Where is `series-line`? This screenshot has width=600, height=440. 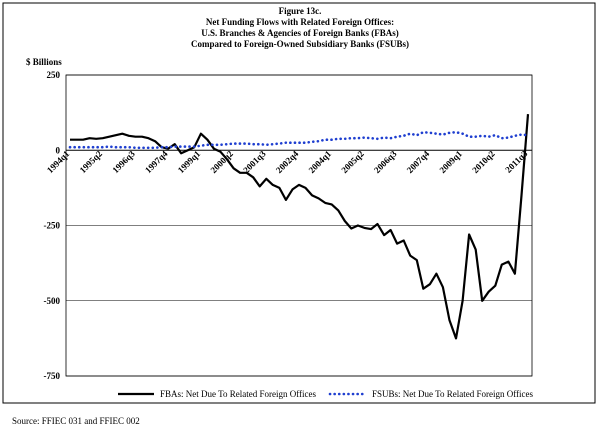 series-line is located at coordinates (299, 140).